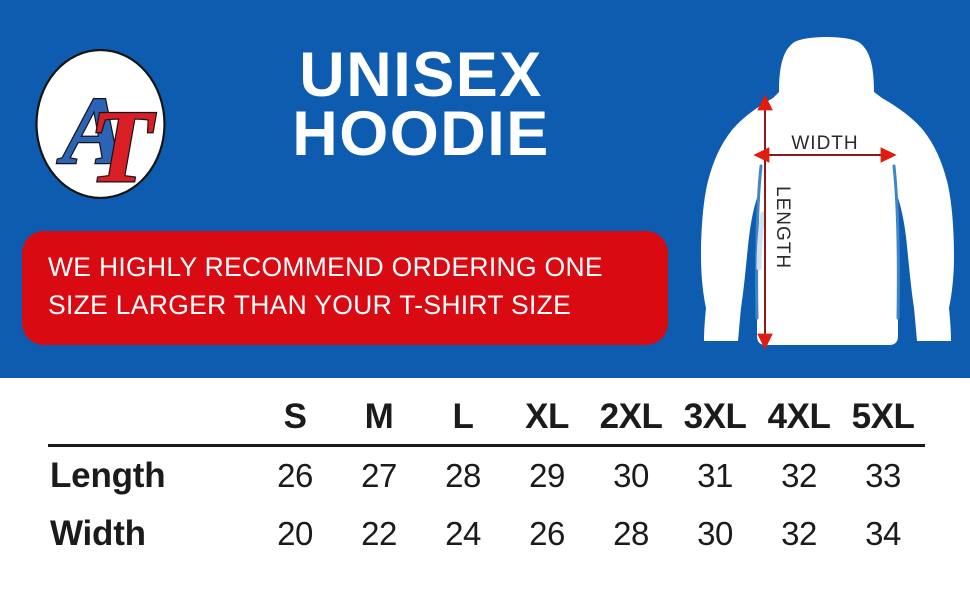 This screenshot has width=970, height=600. I want to click on svg-text: A, so click(91, 130).